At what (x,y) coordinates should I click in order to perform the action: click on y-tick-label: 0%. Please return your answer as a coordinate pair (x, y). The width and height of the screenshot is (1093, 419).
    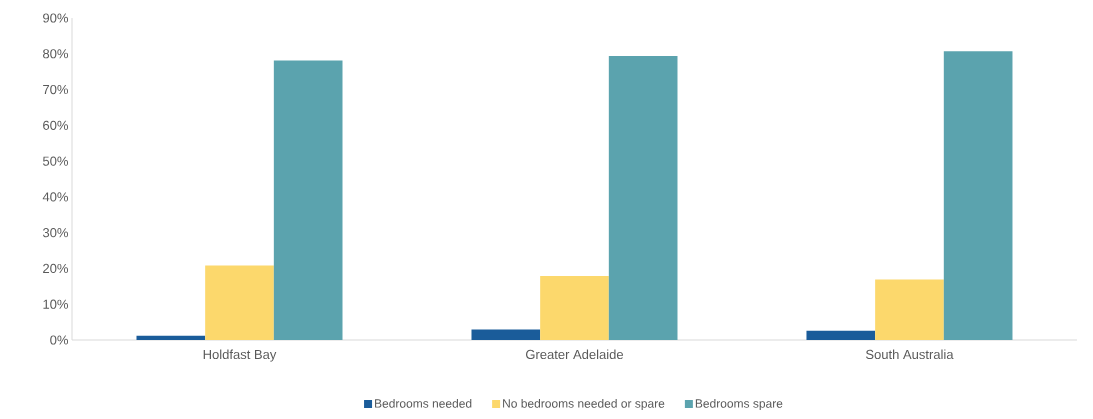
    Looking at the image, I should click on (59, 340).